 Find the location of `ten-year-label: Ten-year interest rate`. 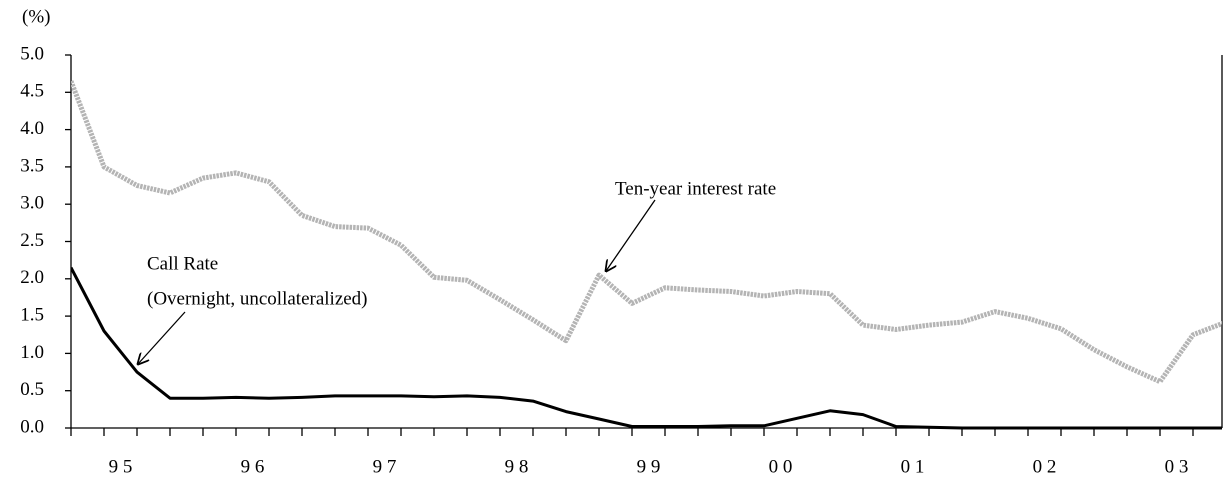

ten-year-label: Ten-year interest rate is located at coordinates (695, 188).